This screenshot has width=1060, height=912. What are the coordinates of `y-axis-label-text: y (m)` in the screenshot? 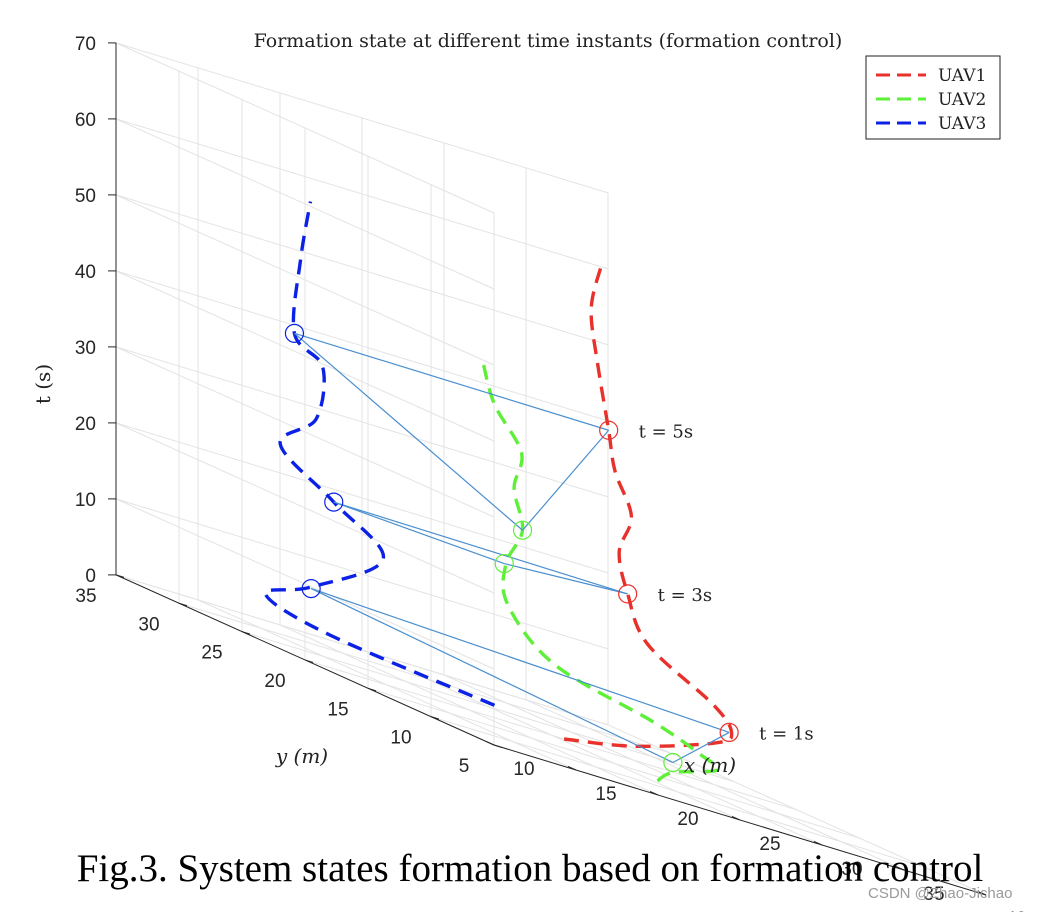 It's located at (301, 756).